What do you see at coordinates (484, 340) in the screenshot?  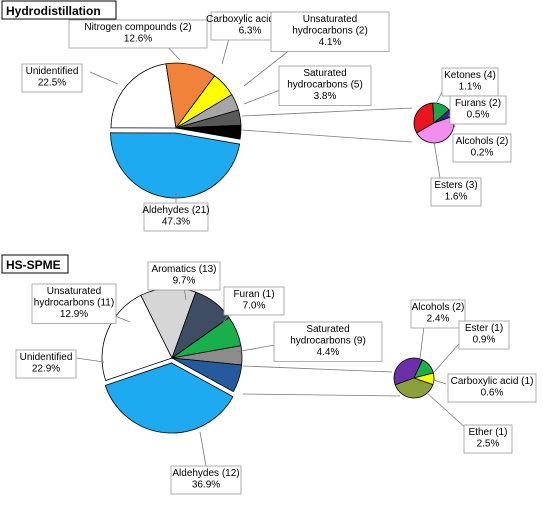 I see `label-percent: 0.9%` at bounding box center [484, 340].